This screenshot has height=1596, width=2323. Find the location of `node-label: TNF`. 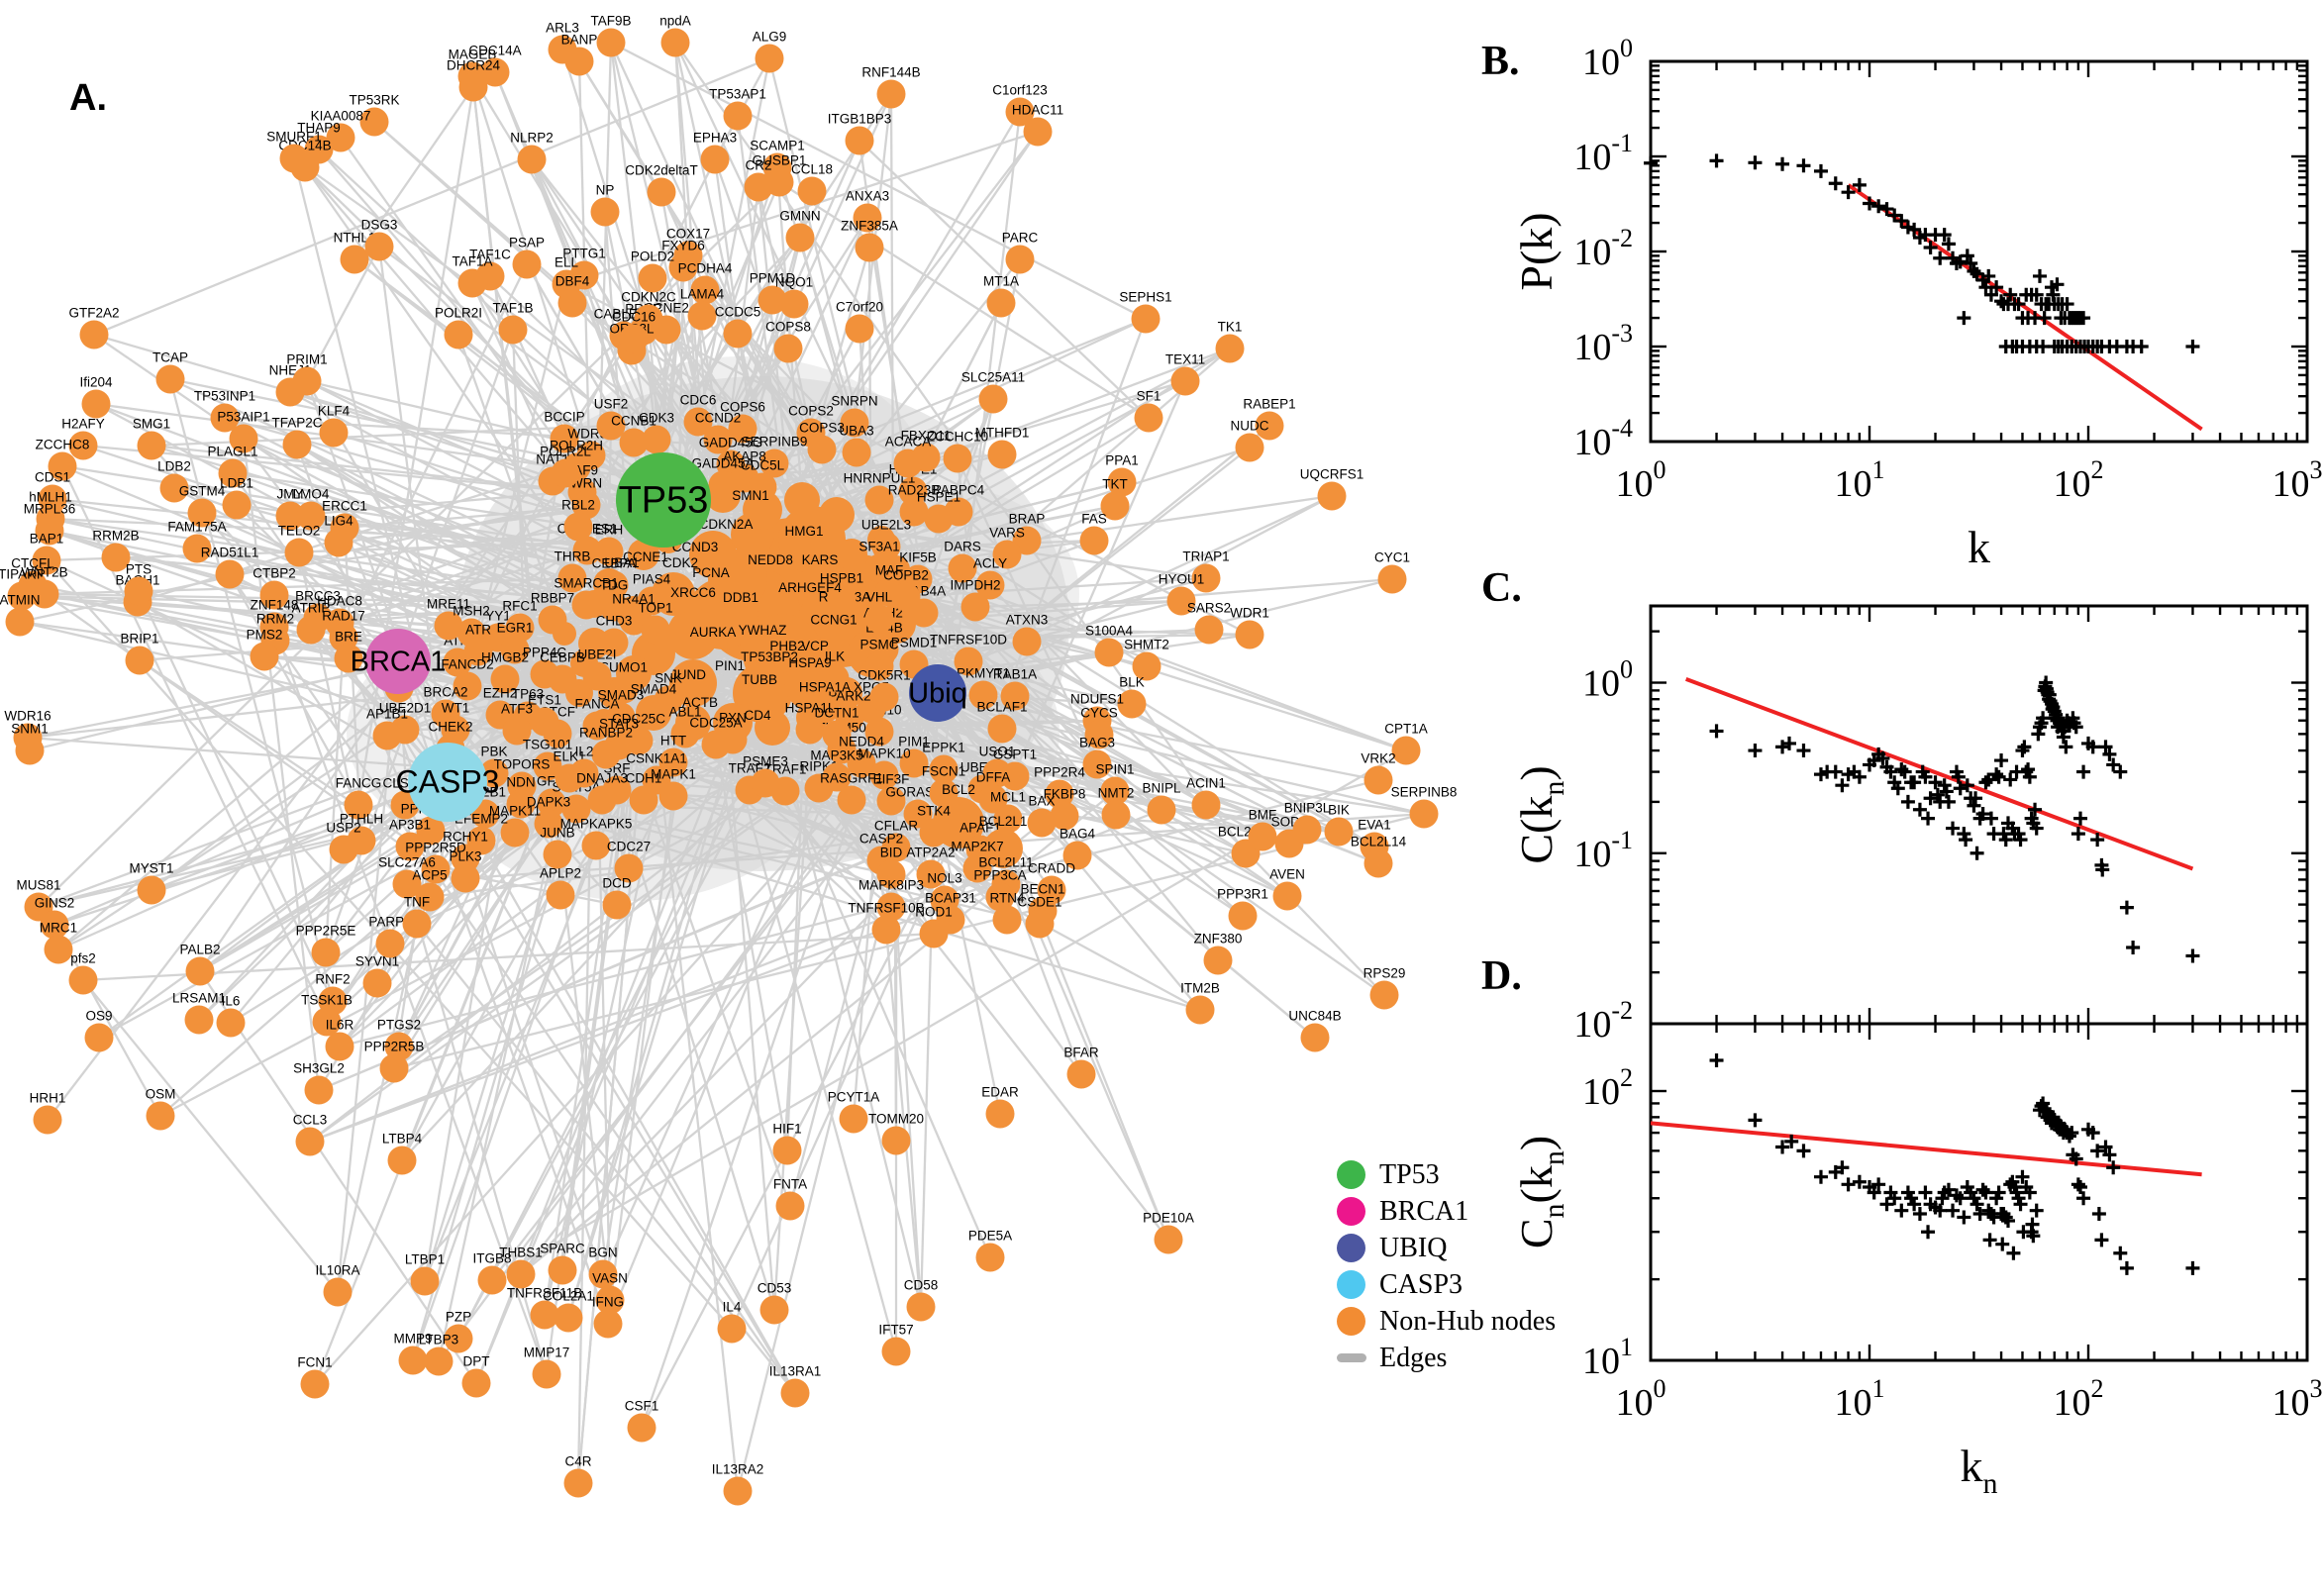

node-label: TNF is located at coordinates (417, 902).